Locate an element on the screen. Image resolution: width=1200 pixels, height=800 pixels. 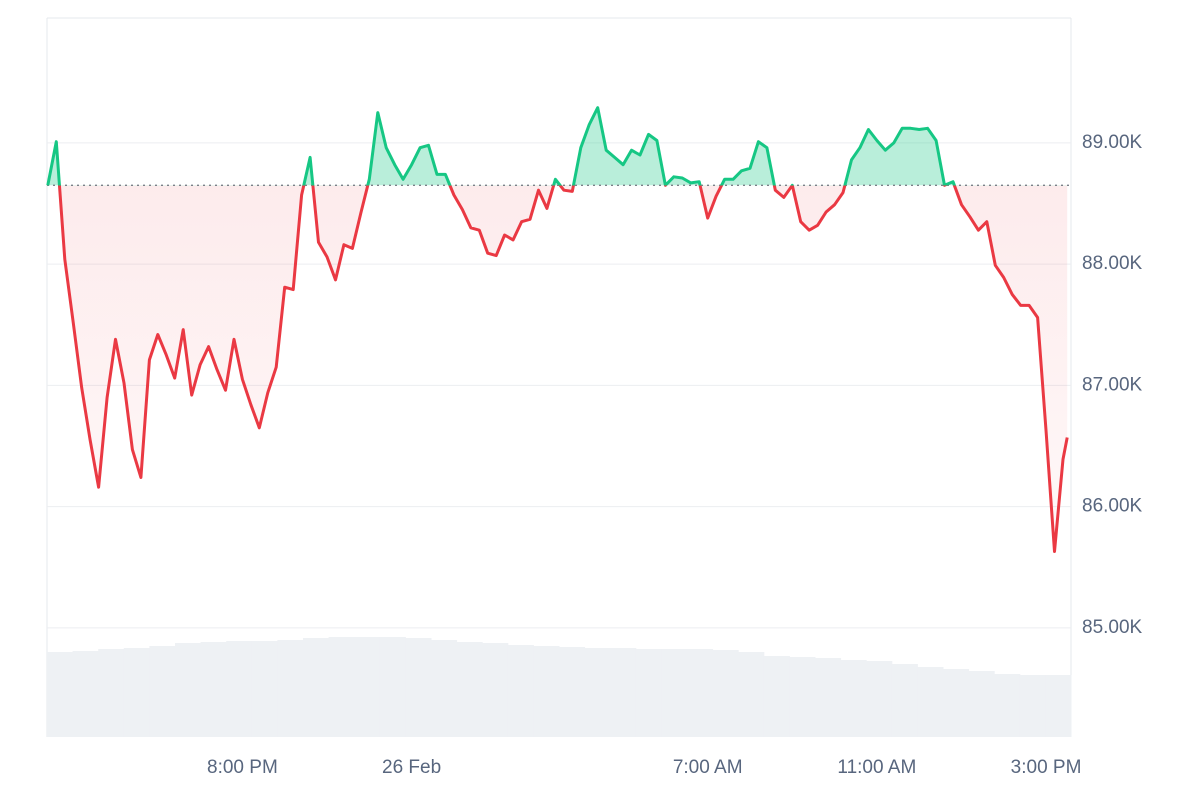
x-tick-label: 7:00 AM is located at coordinates (708, 767).